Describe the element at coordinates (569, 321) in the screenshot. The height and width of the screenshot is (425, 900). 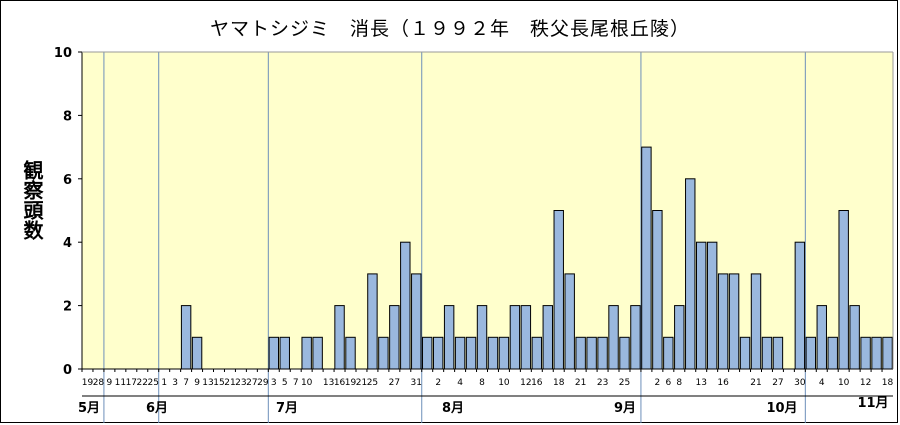
I see `bar-9/19` at that location.